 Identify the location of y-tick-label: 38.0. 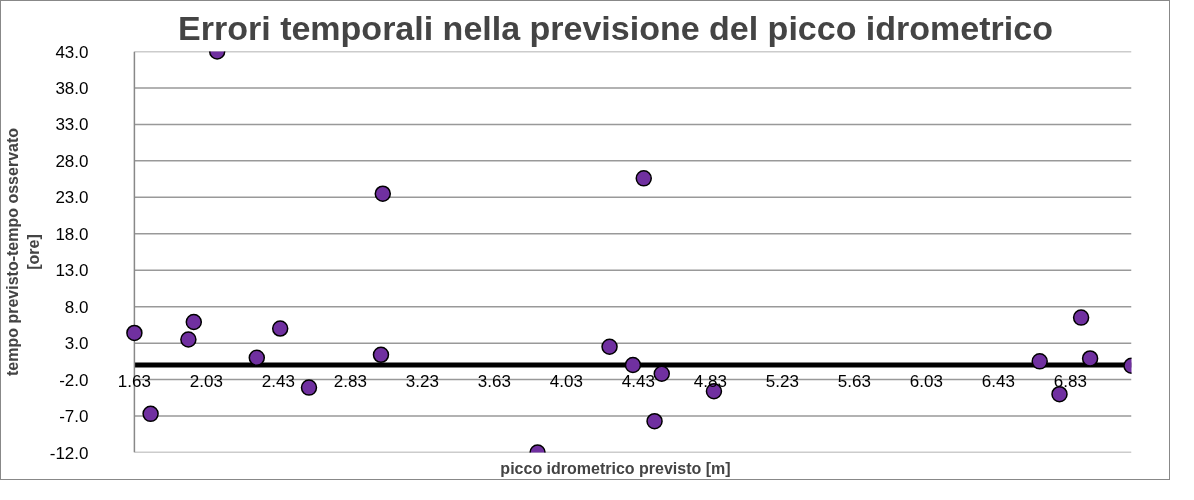
(72, 88).